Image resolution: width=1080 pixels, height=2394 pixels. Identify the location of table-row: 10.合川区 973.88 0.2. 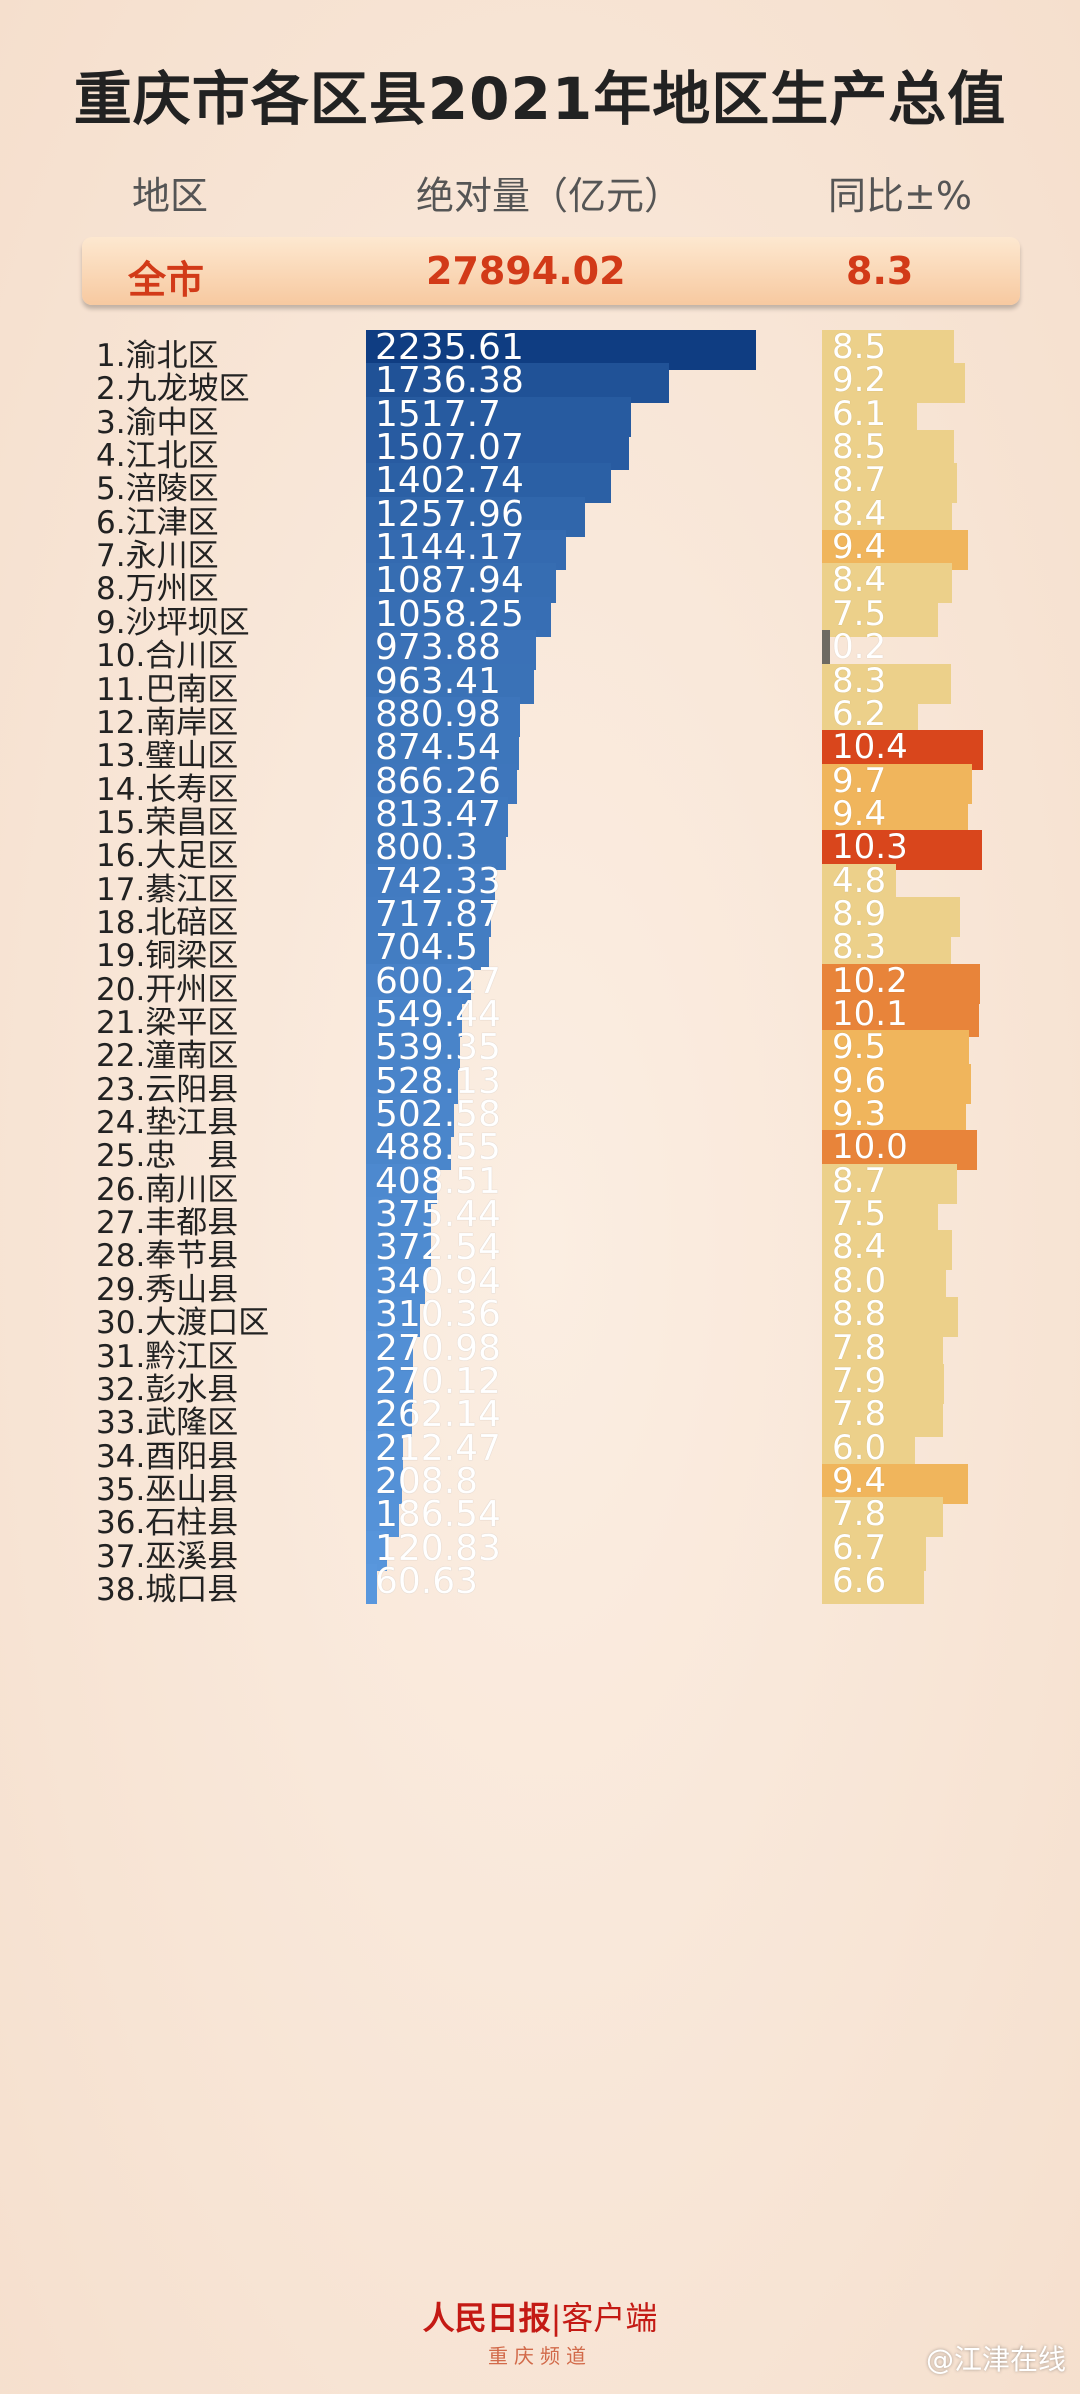
(540, 649).